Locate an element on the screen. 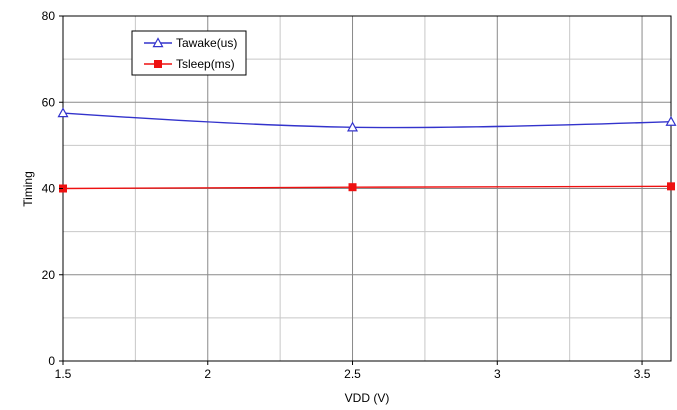 The height and width of the screenshot is (410, 677). x-tick-label-2: 2.5 is located at coordinates (352, 374).